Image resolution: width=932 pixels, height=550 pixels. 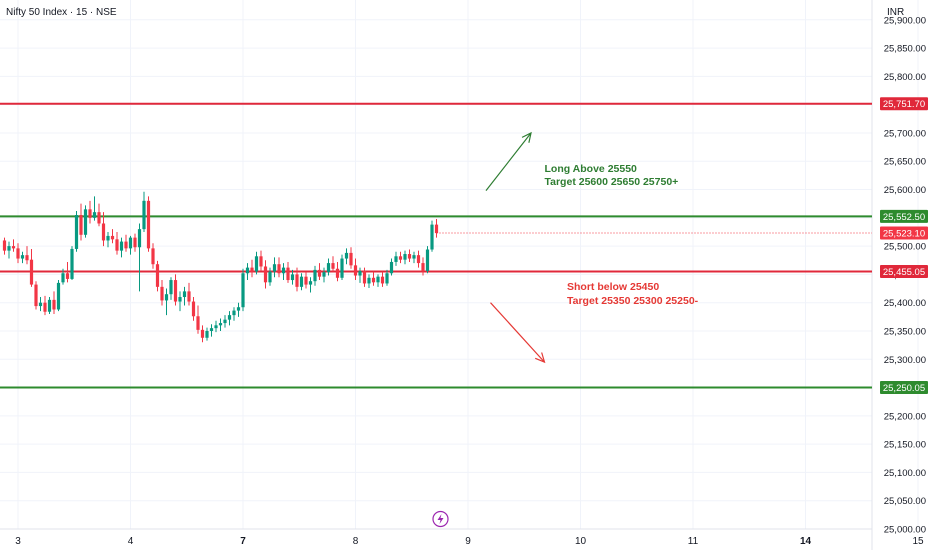 I want to click on annotation-text: Short below 25450, so click(x=613, y=287).